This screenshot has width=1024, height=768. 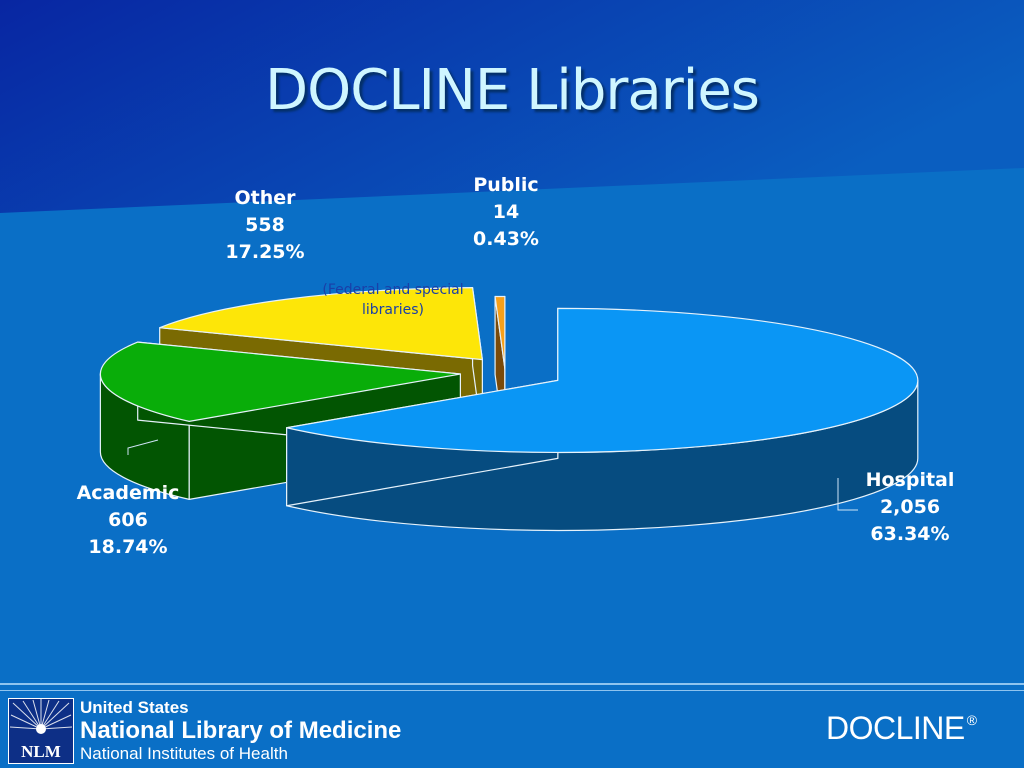 What do you see at coordinates (512, 684) in the screenshot?
I see `footer-divider` at bounding box center [512, 684].